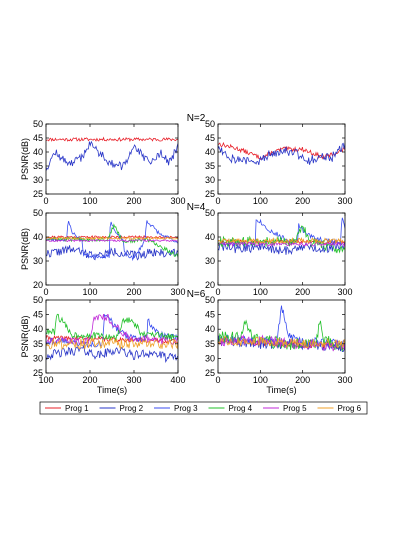  I want to click on group-label: N=2, so click(196, 118).